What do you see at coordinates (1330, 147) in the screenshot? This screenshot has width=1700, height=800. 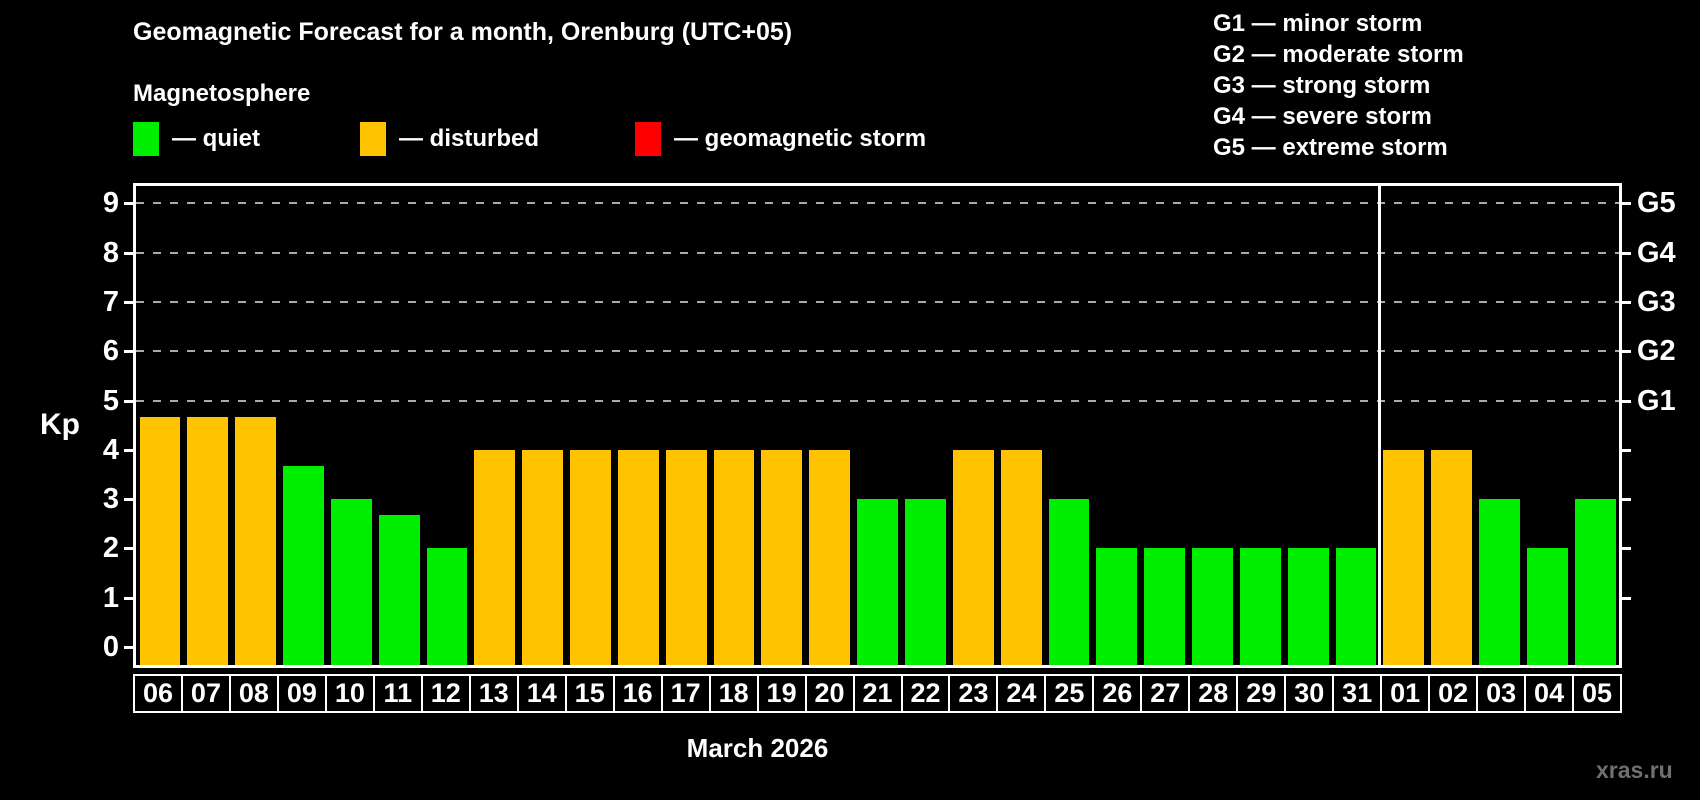 I see `g-legend-line-5: G5 — extreme storm` at bounding box center [1330, 147].